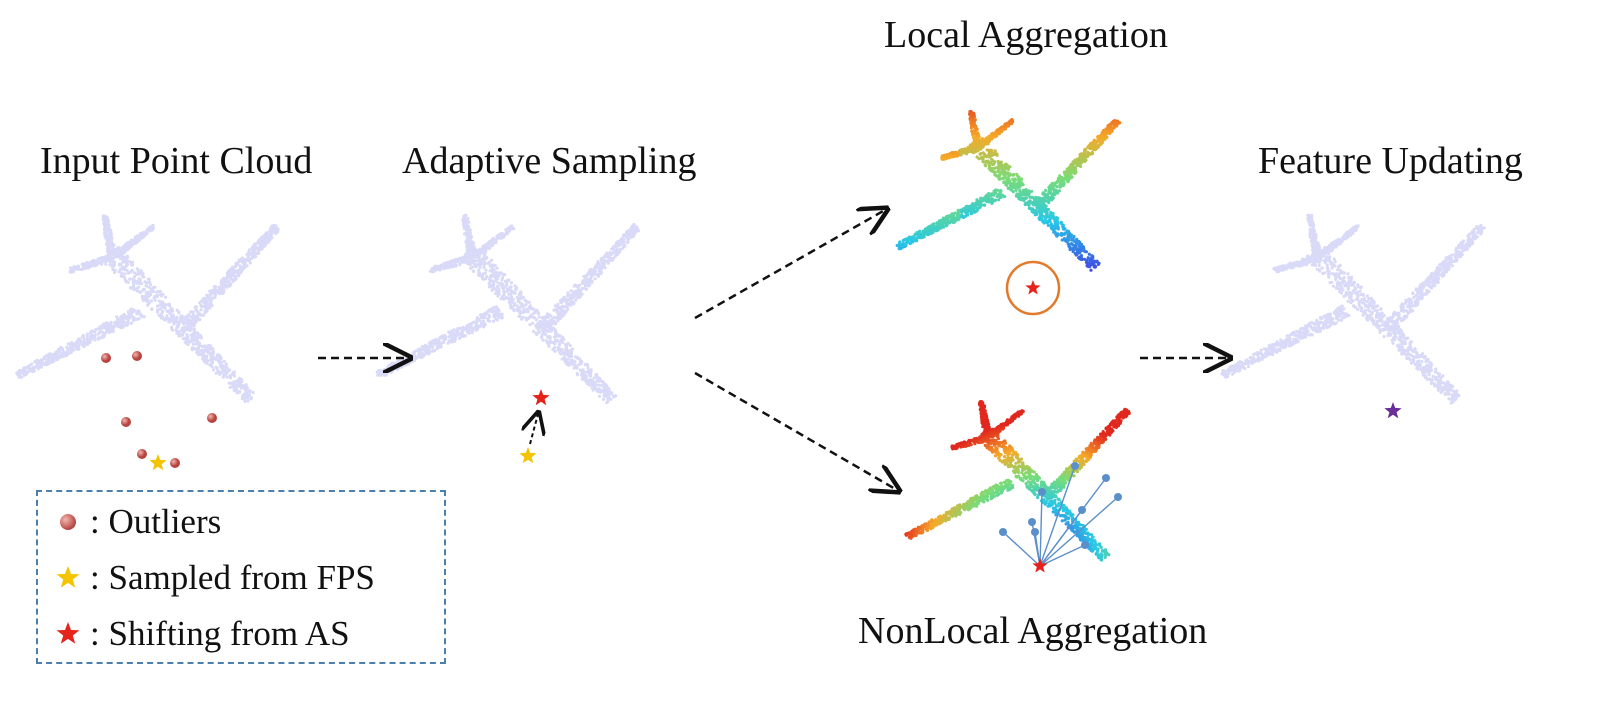 This screenshot has width=1599, height=703. I want to click on shift-arrow, so click(534, 429).